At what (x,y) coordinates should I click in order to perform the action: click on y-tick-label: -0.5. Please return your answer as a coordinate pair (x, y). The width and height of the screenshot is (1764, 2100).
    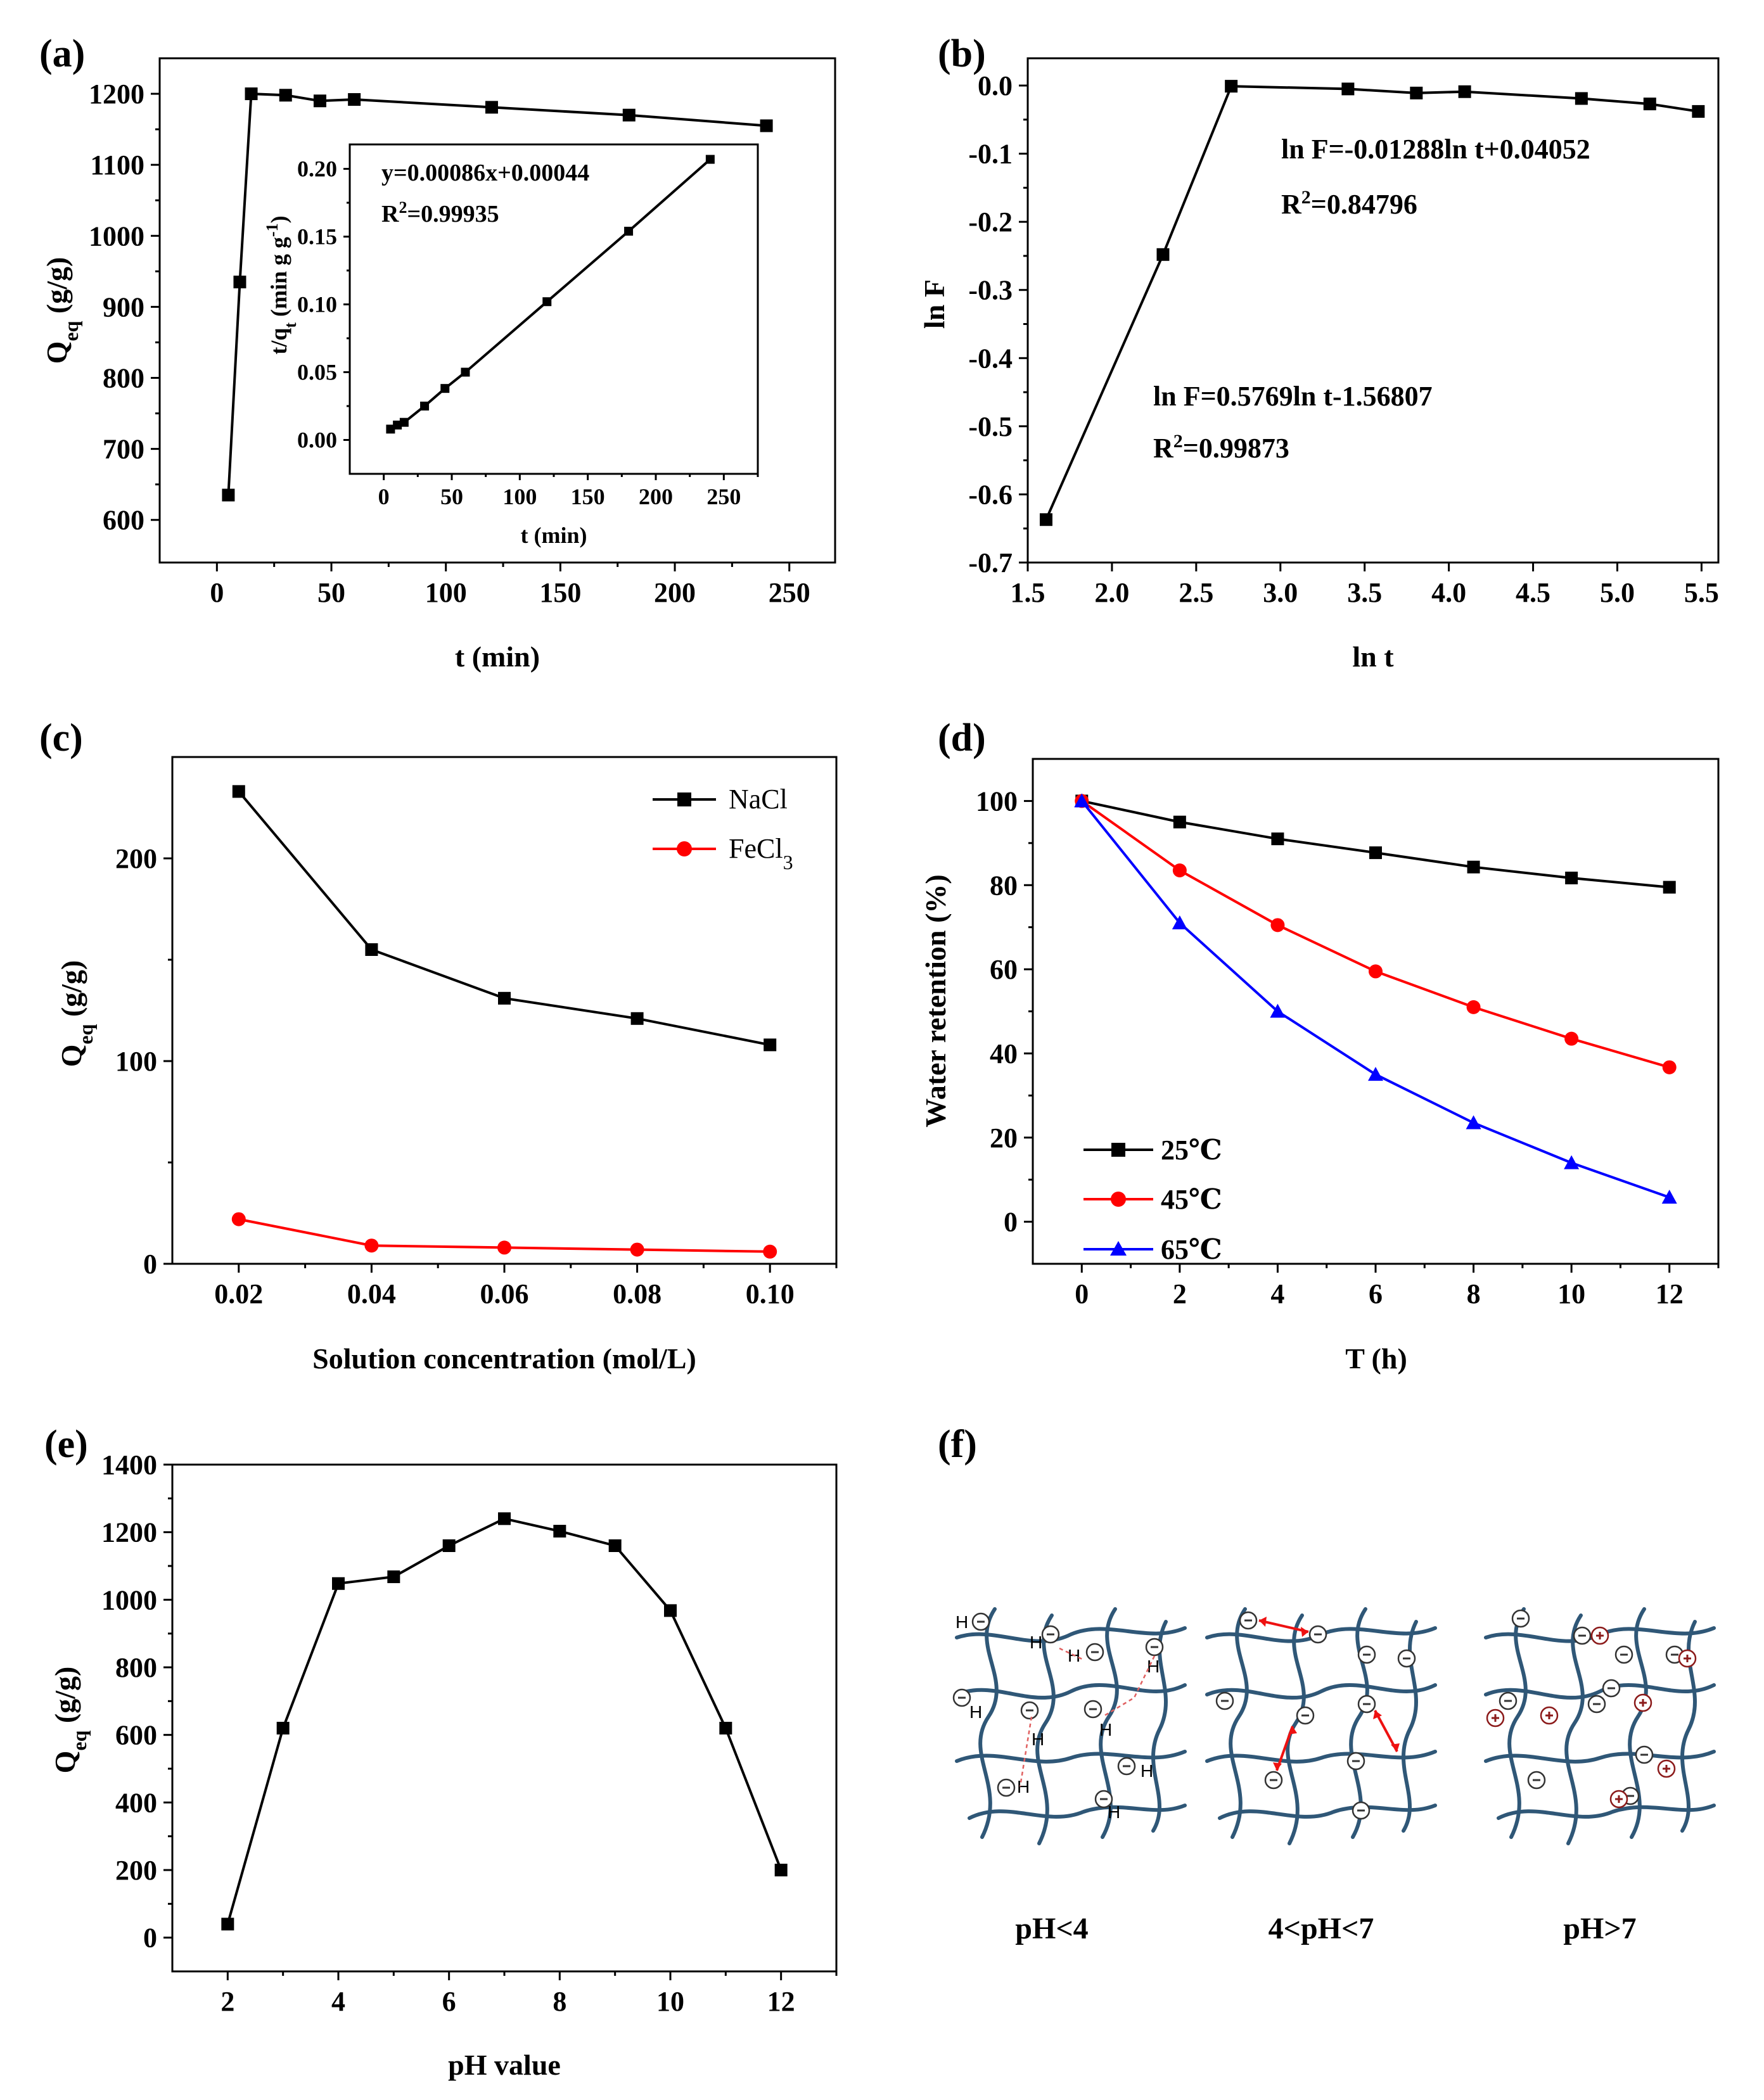
    Looking at the image, I should click on (990, 426).